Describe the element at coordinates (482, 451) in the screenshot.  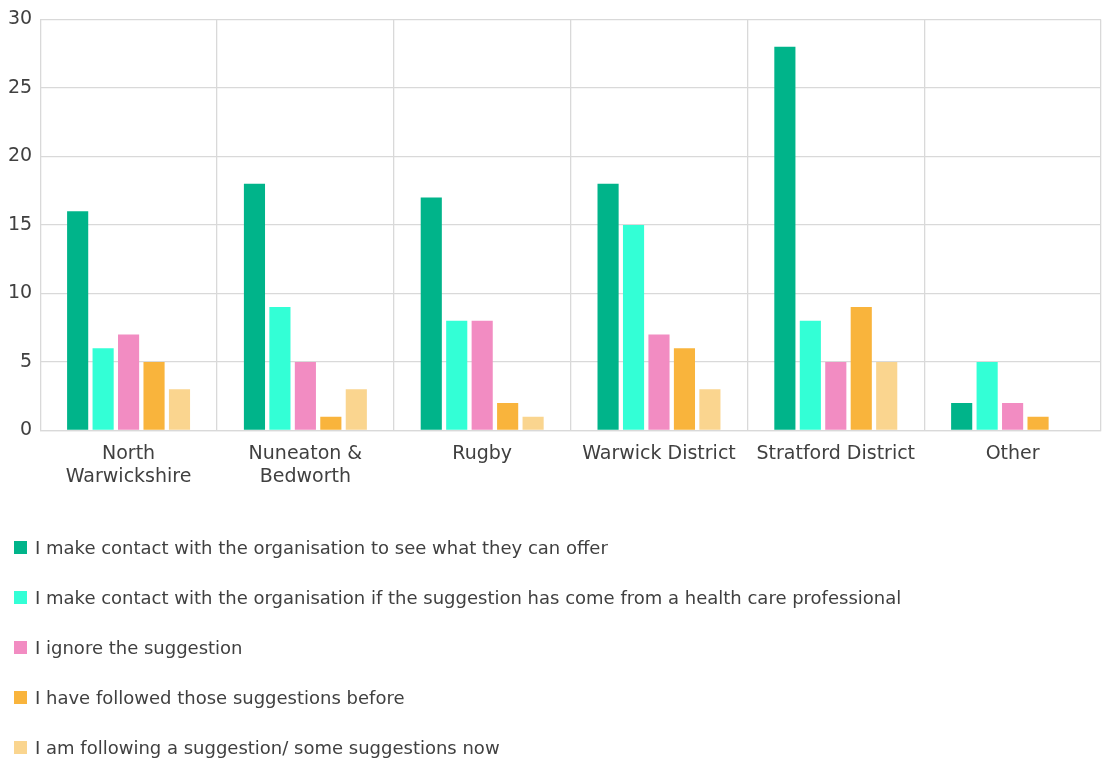
I see `x-tick-label: Rugby` at that location.